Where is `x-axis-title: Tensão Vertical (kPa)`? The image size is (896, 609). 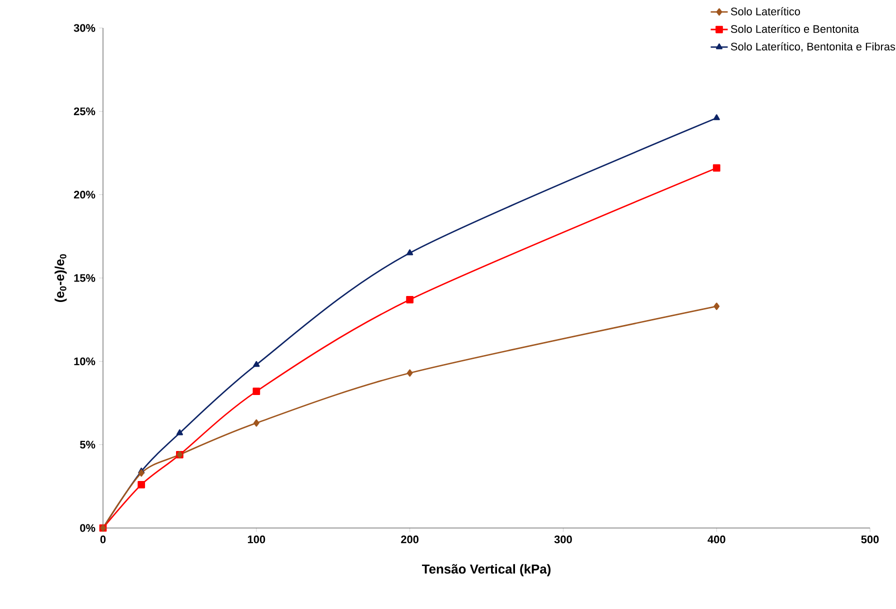 x-axis-title: Tensão Vertical (kPa) is located at coordinates (486, 570).